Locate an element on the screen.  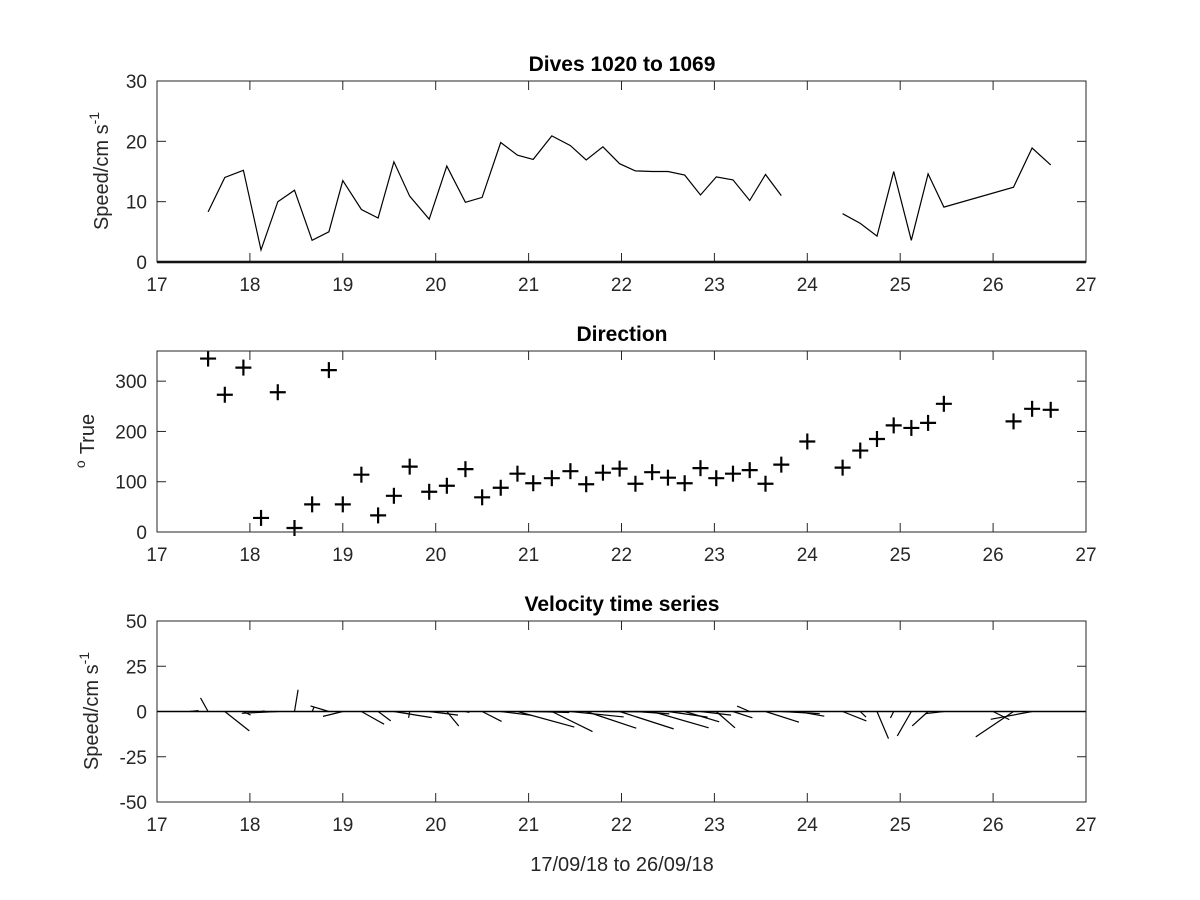
velocity-xtick-label: 26 is located at coordinates (993, 825).